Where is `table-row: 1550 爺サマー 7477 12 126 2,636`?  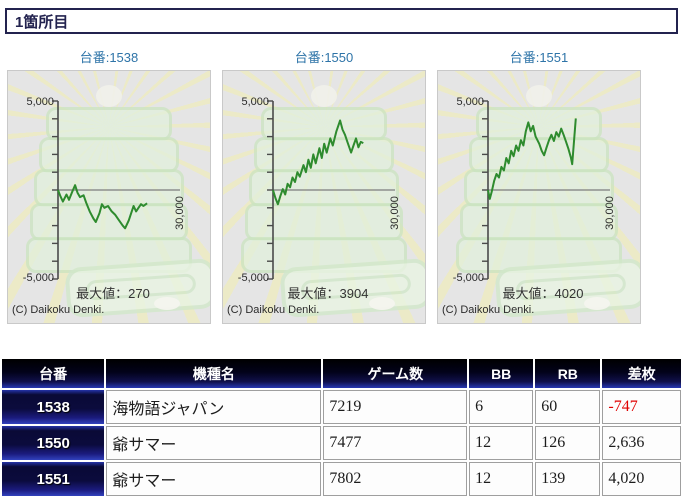 table-row: 1550 爺サマー 7477 12 126 2,636 is located at coordinates (341, 443).